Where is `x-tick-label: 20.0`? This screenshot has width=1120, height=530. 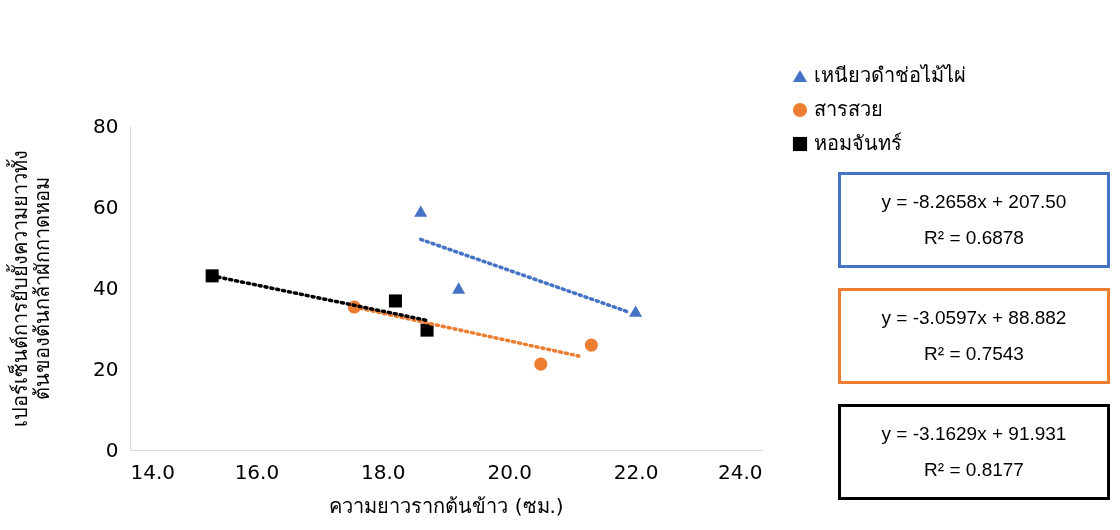 x-tick-label: 20.0 is located at coordinates (509, 471).